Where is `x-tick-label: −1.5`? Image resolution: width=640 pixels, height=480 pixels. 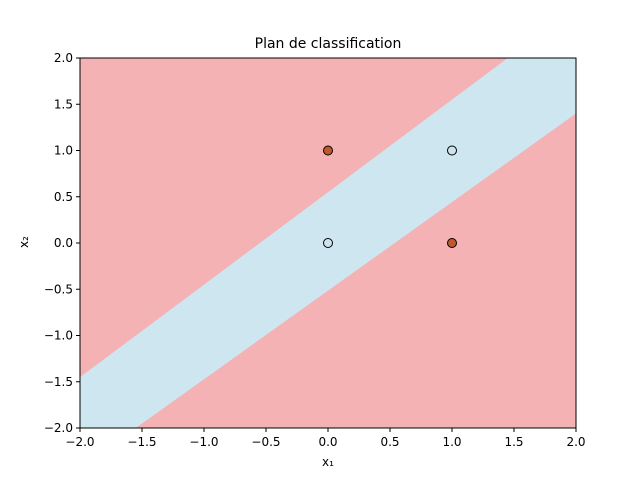 x-tick-label: −1.5 is located at coordinates (141, 442).